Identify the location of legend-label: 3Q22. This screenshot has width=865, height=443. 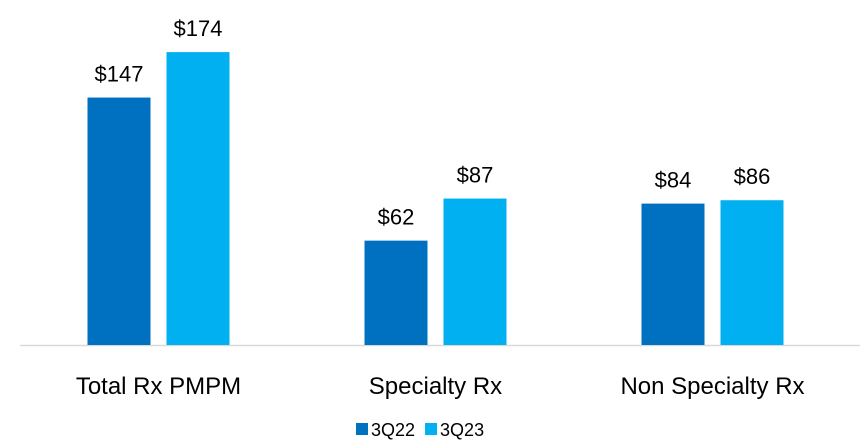
(393, 430).